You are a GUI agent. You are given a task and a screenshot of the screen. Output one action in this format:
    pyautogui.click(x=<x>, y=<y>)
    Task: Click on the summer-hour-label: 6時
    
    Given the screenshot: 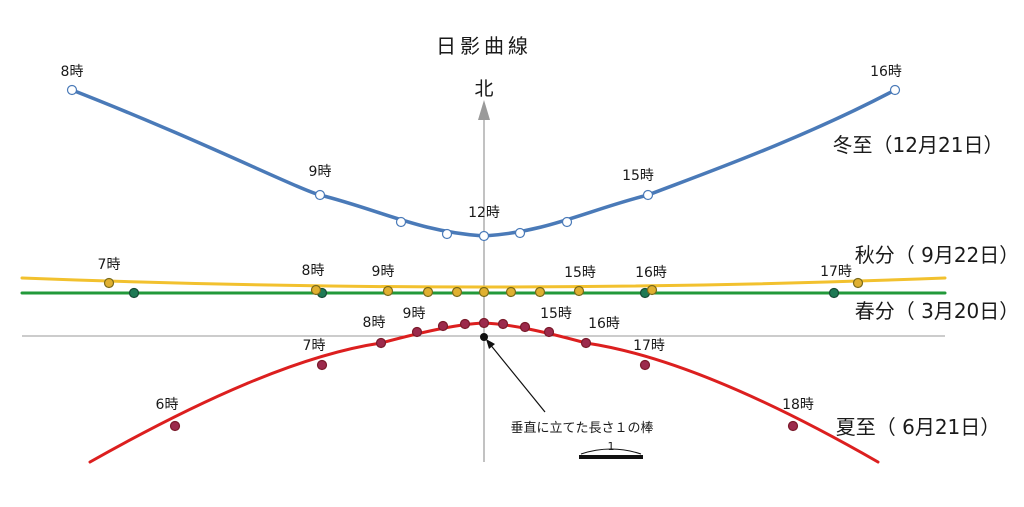 What is the action you would take?
    pyautogui.click(x=167, y=405)
    